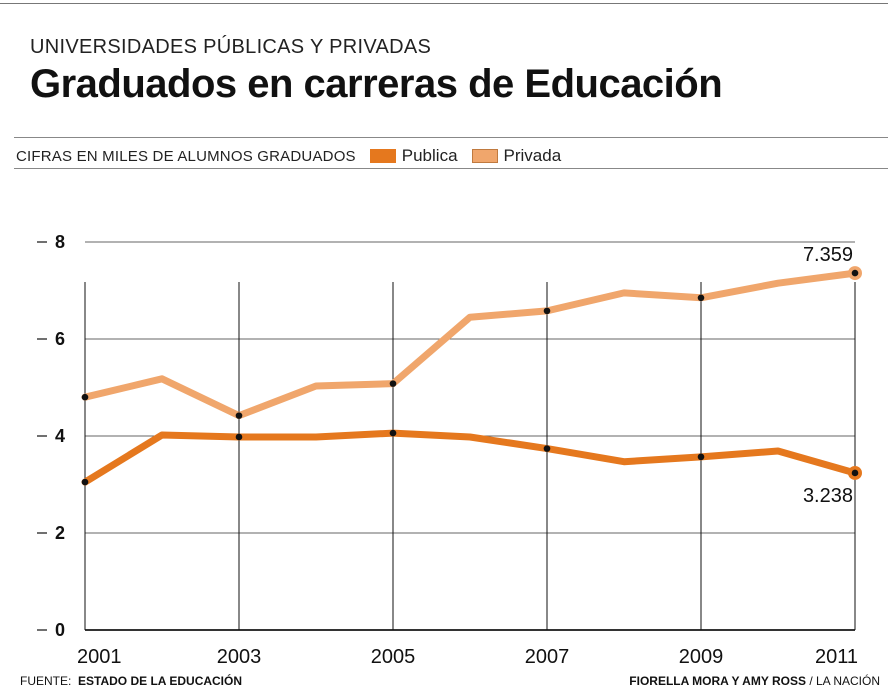  What do you see at coordinates (85, 397) in the screenshot?
I see `point-privada-2001` at bounding box center [85, 397].